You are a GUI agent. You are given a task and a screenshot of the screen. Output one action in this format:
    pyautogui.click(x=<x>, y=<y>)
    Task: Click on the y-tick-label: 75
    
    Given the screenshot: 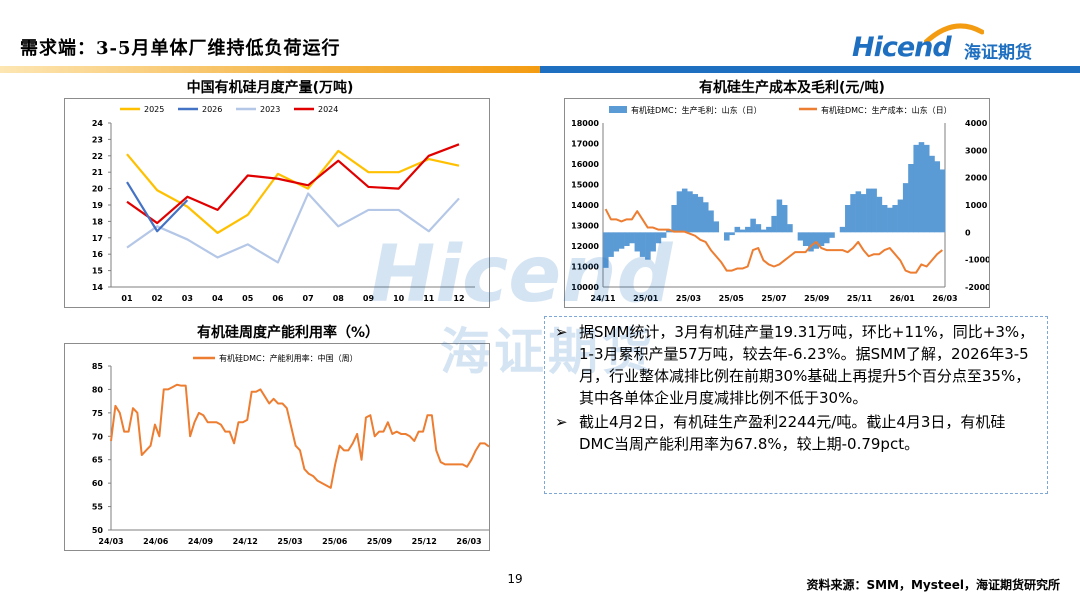 What is the action you would take?
    pyautogui.click(x=98, y=413)
    